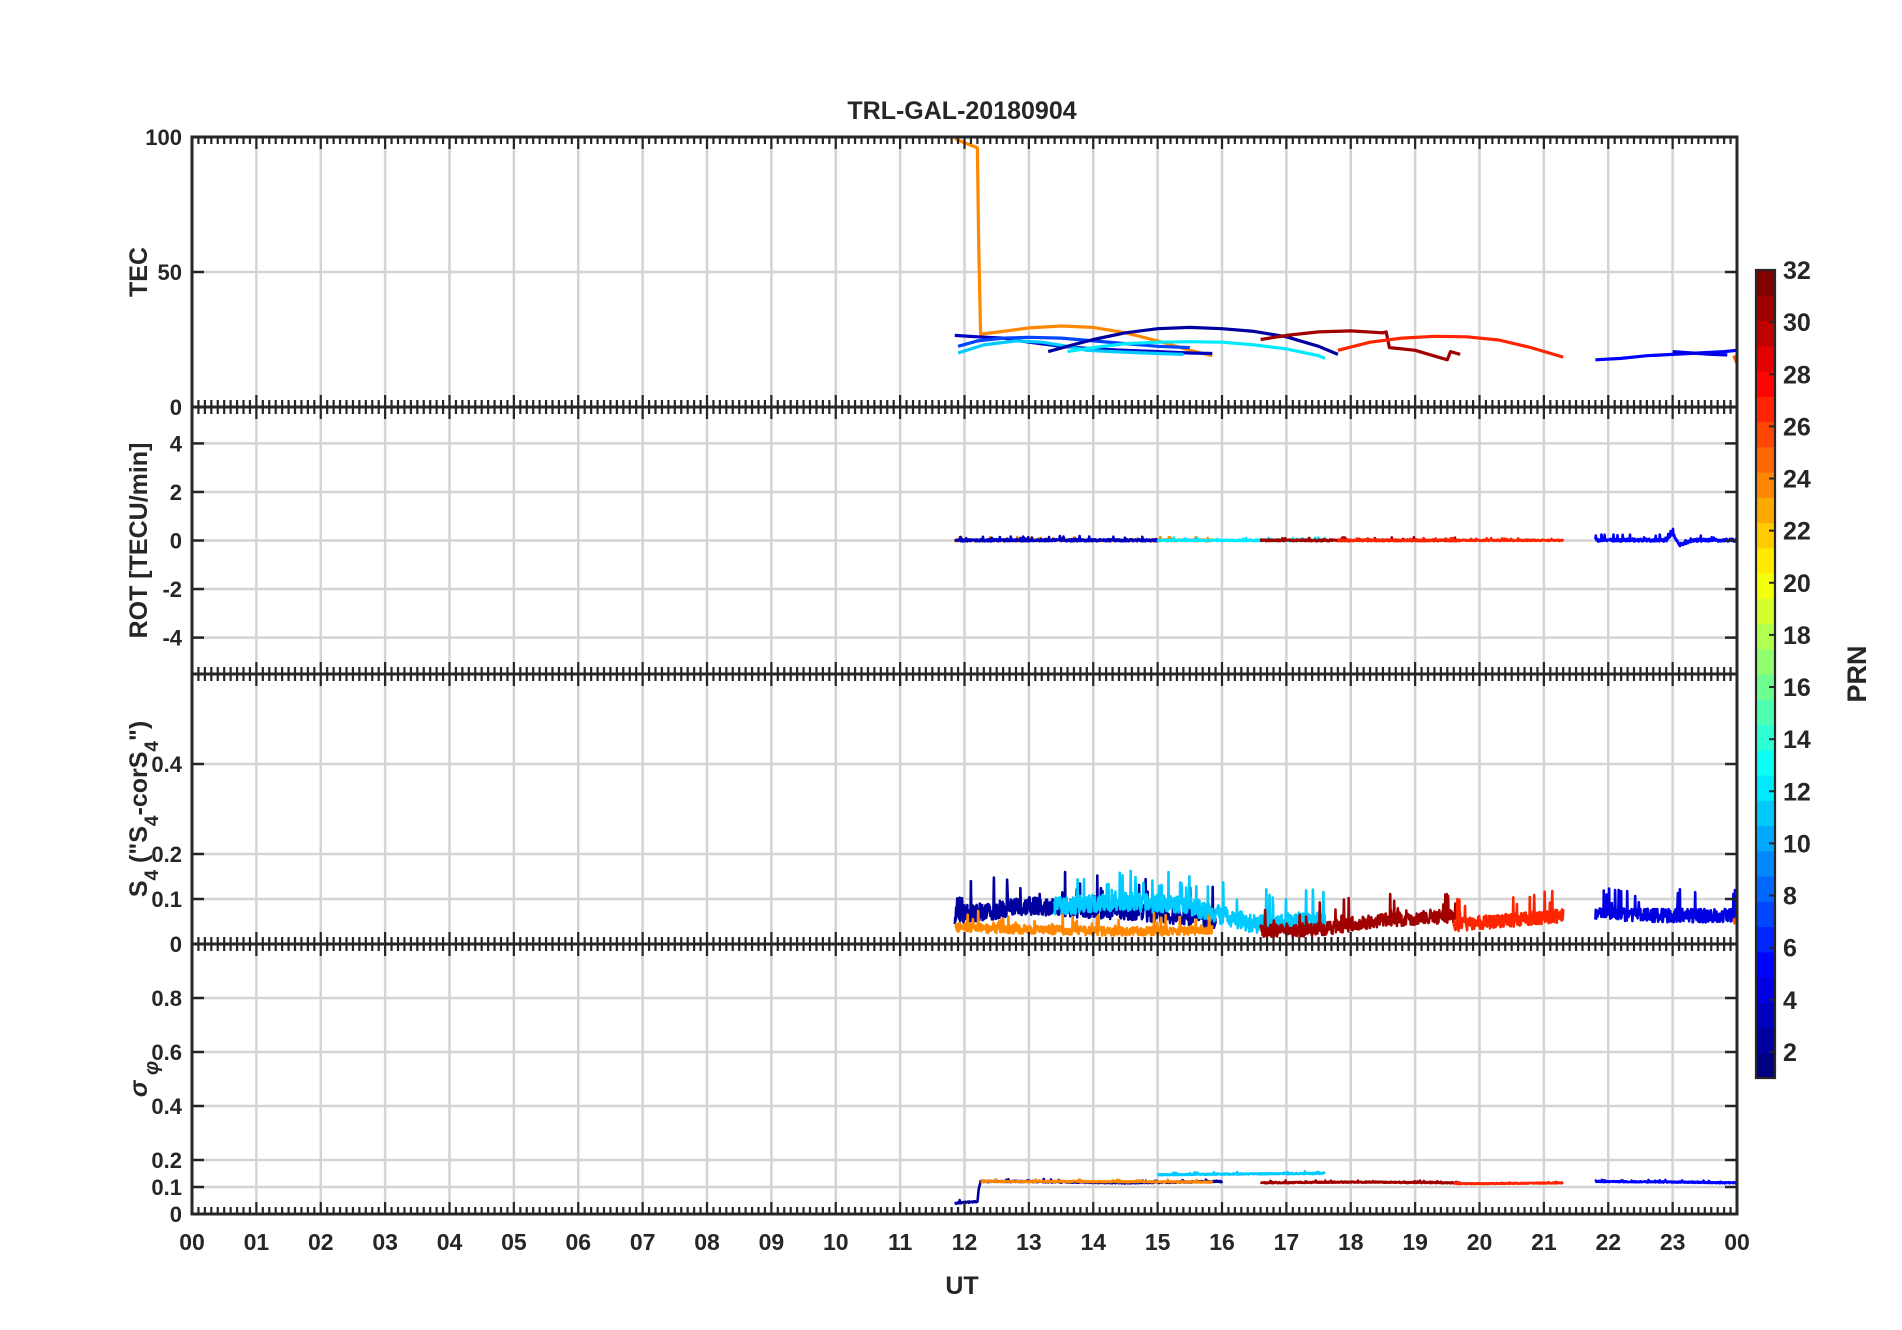 The image size is (1902, 1330). Describe the element at coordinates (1029, 1242) in the screenshot. I see `x-tick-label: 13` at that location.